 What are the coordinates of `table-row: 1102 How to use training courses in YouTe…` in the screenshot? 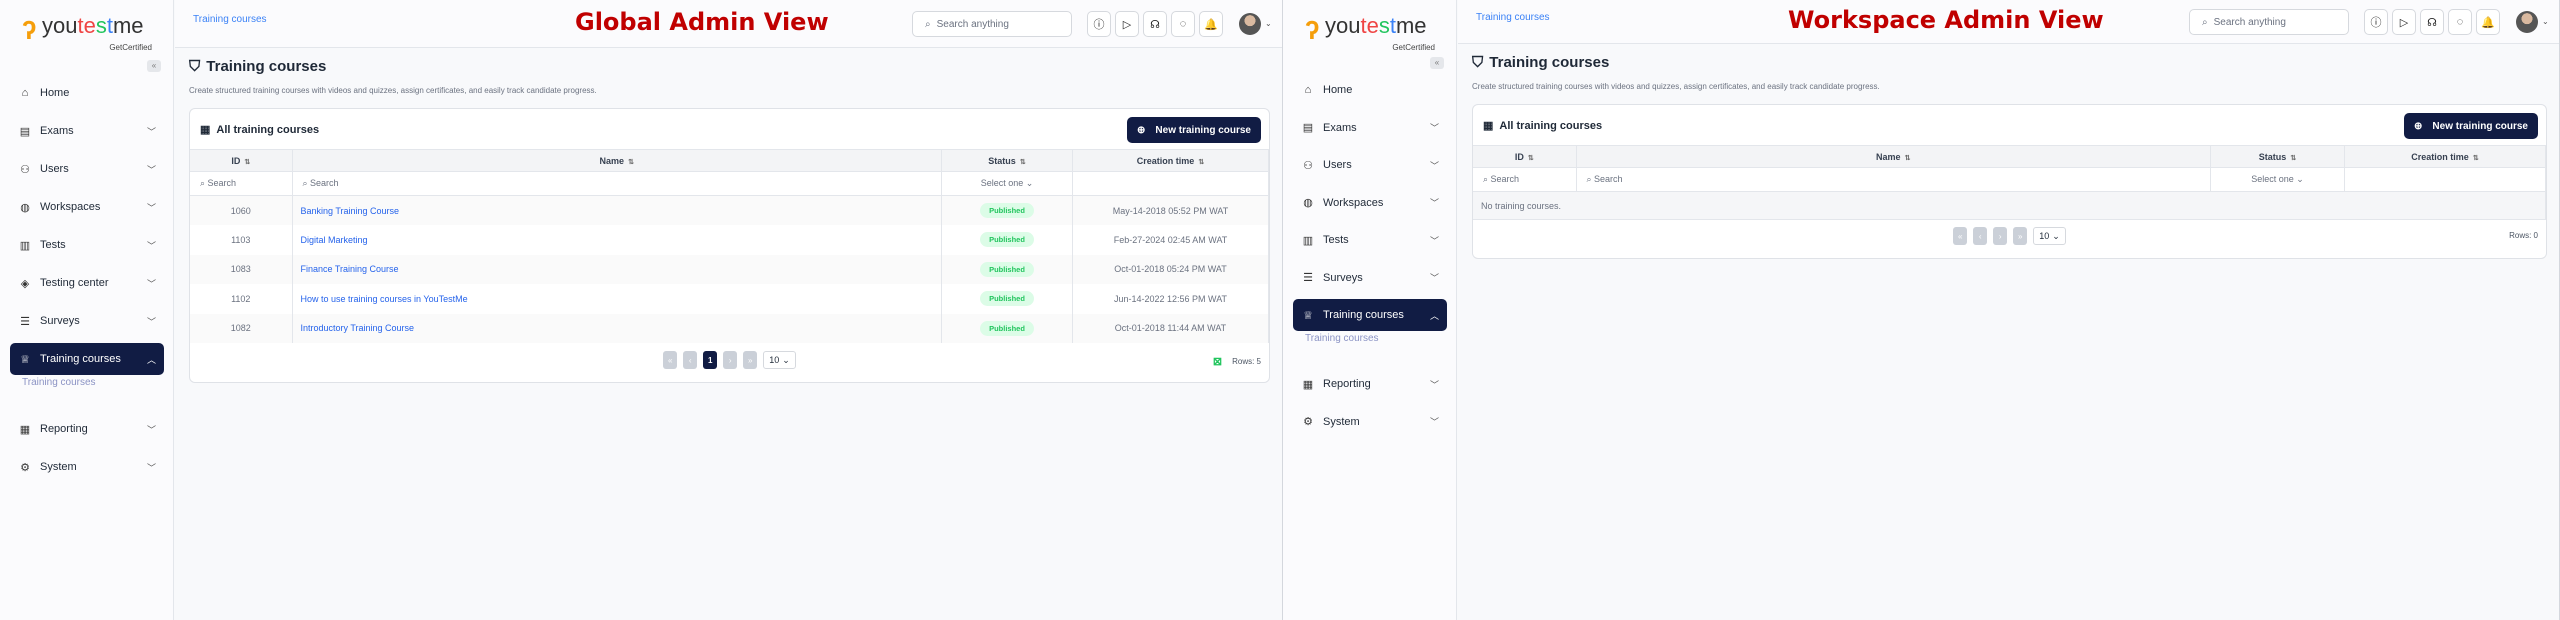 It's located at (729, 299).